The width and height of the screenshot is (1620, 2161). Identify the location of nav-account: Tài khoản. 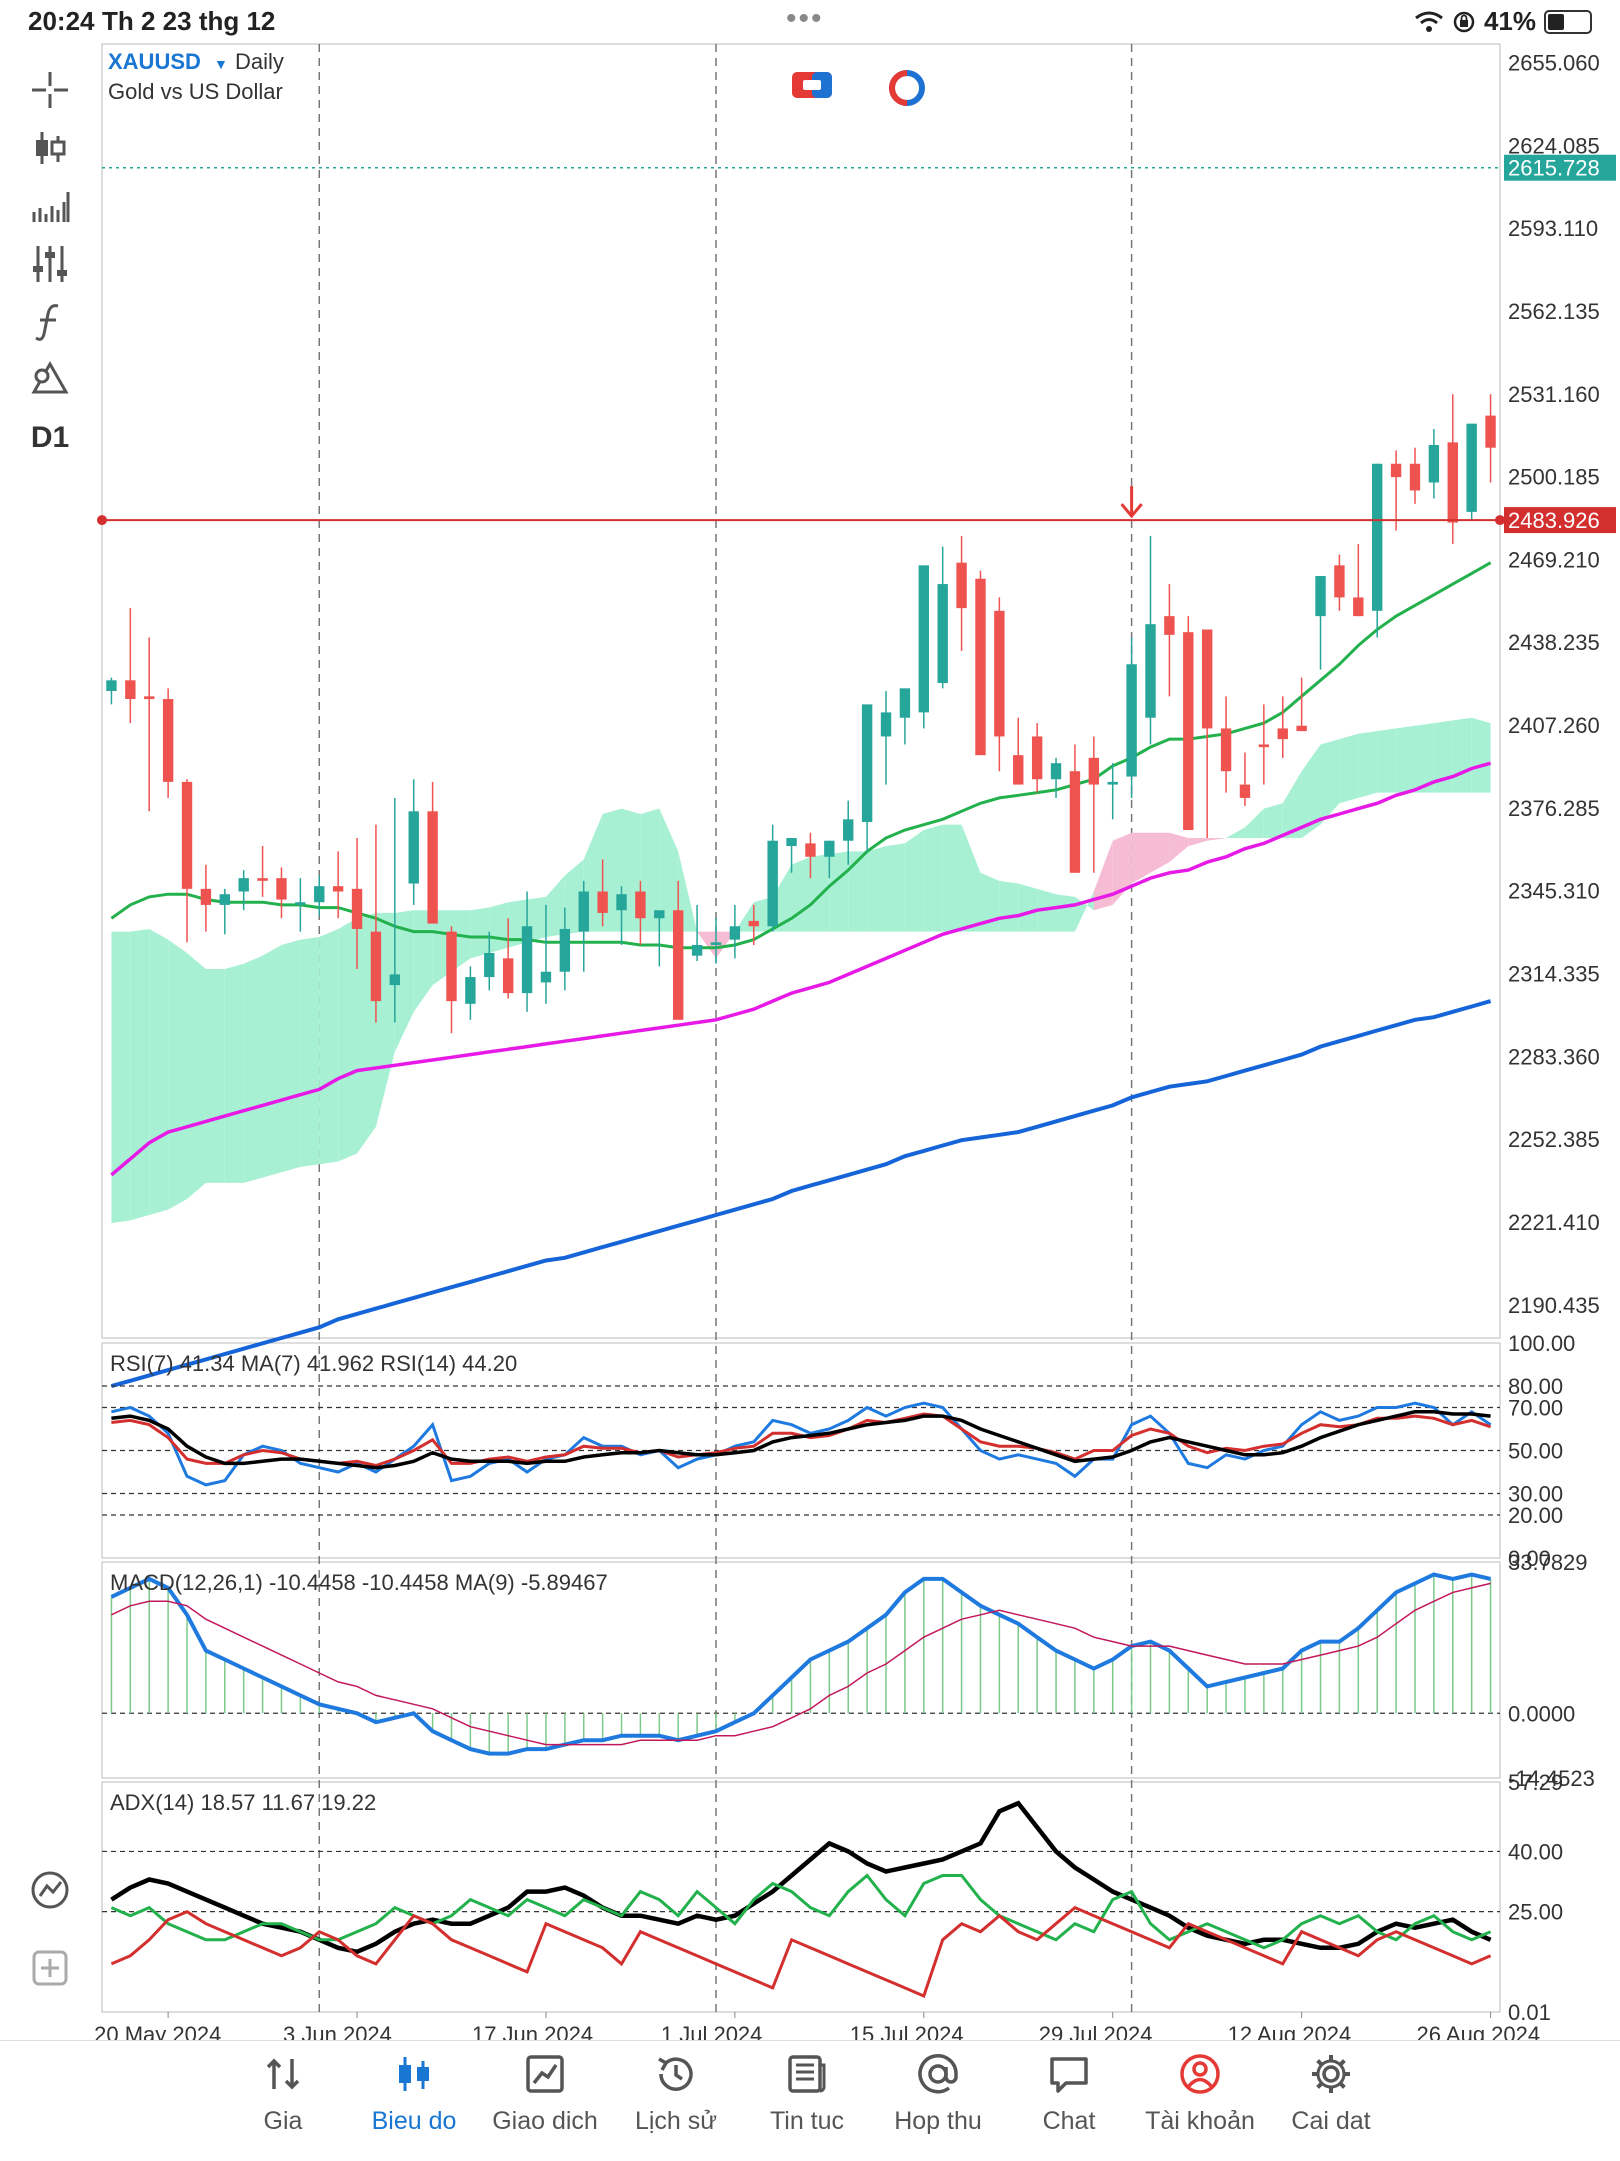
(1200, 2093).